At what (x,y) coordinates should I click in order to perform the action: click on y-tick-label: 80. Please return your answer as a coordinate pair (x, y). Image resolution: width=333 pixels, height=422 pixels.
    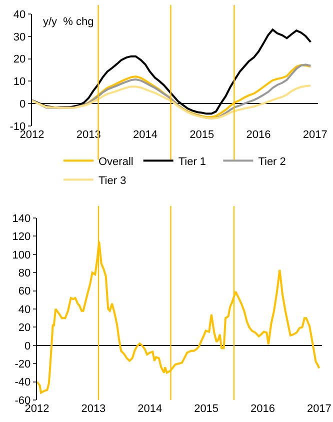
    Looking at the image, I should click on (24, 273).